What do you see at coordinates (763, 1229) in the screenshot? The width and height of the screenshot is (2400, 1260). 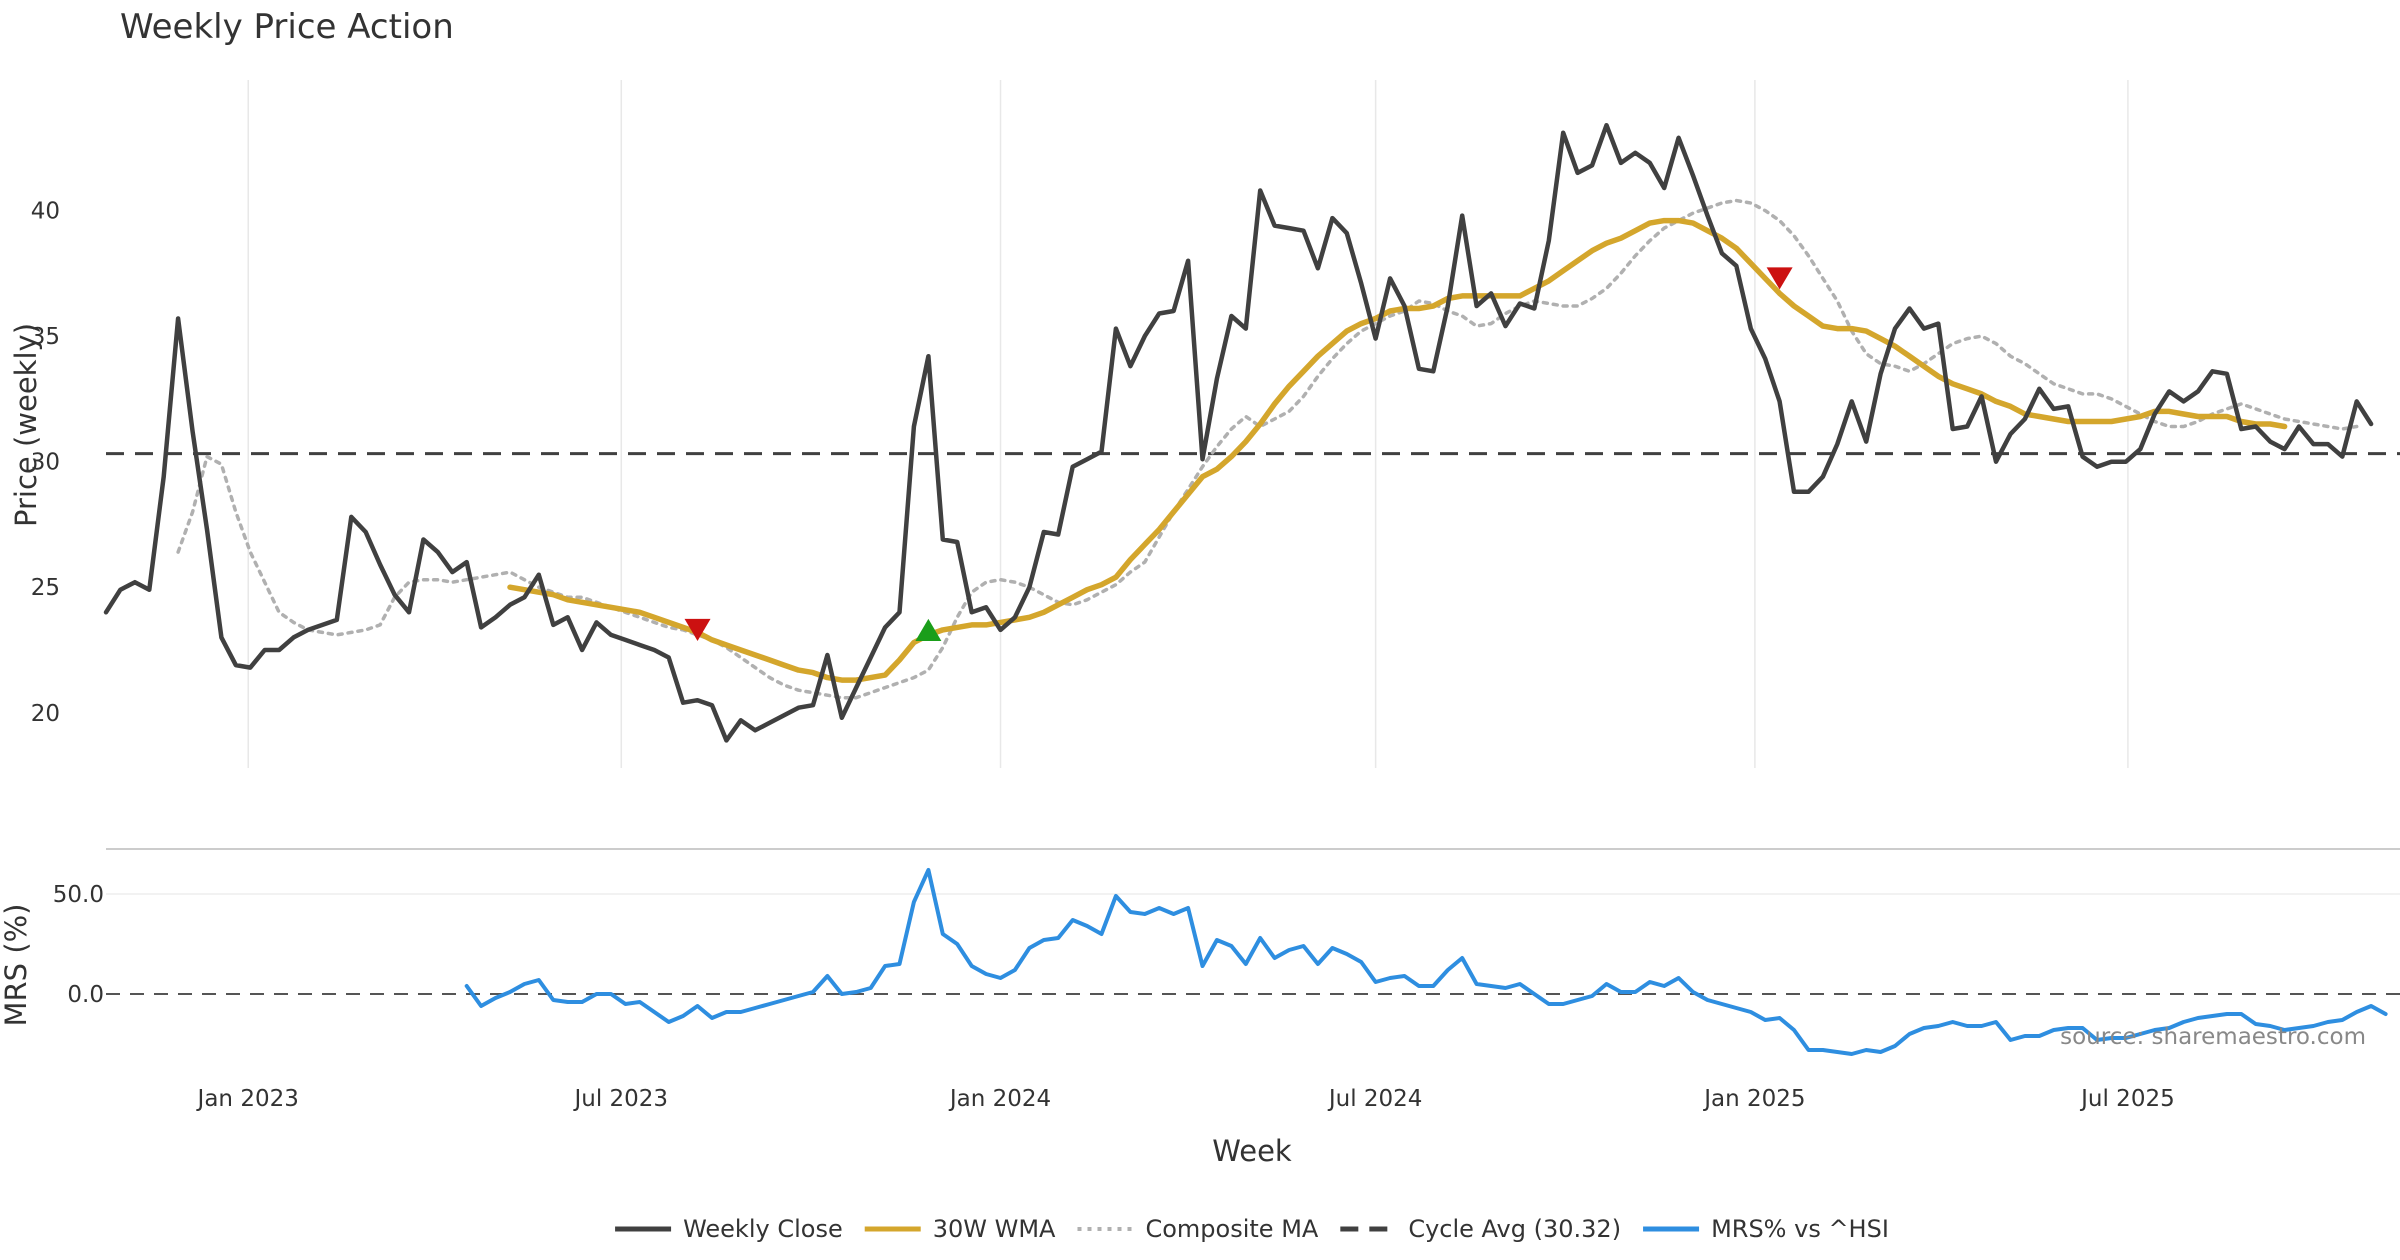 I see `legend-label-weekly-close: Weekly Close` at bounding box center [763, 1229].